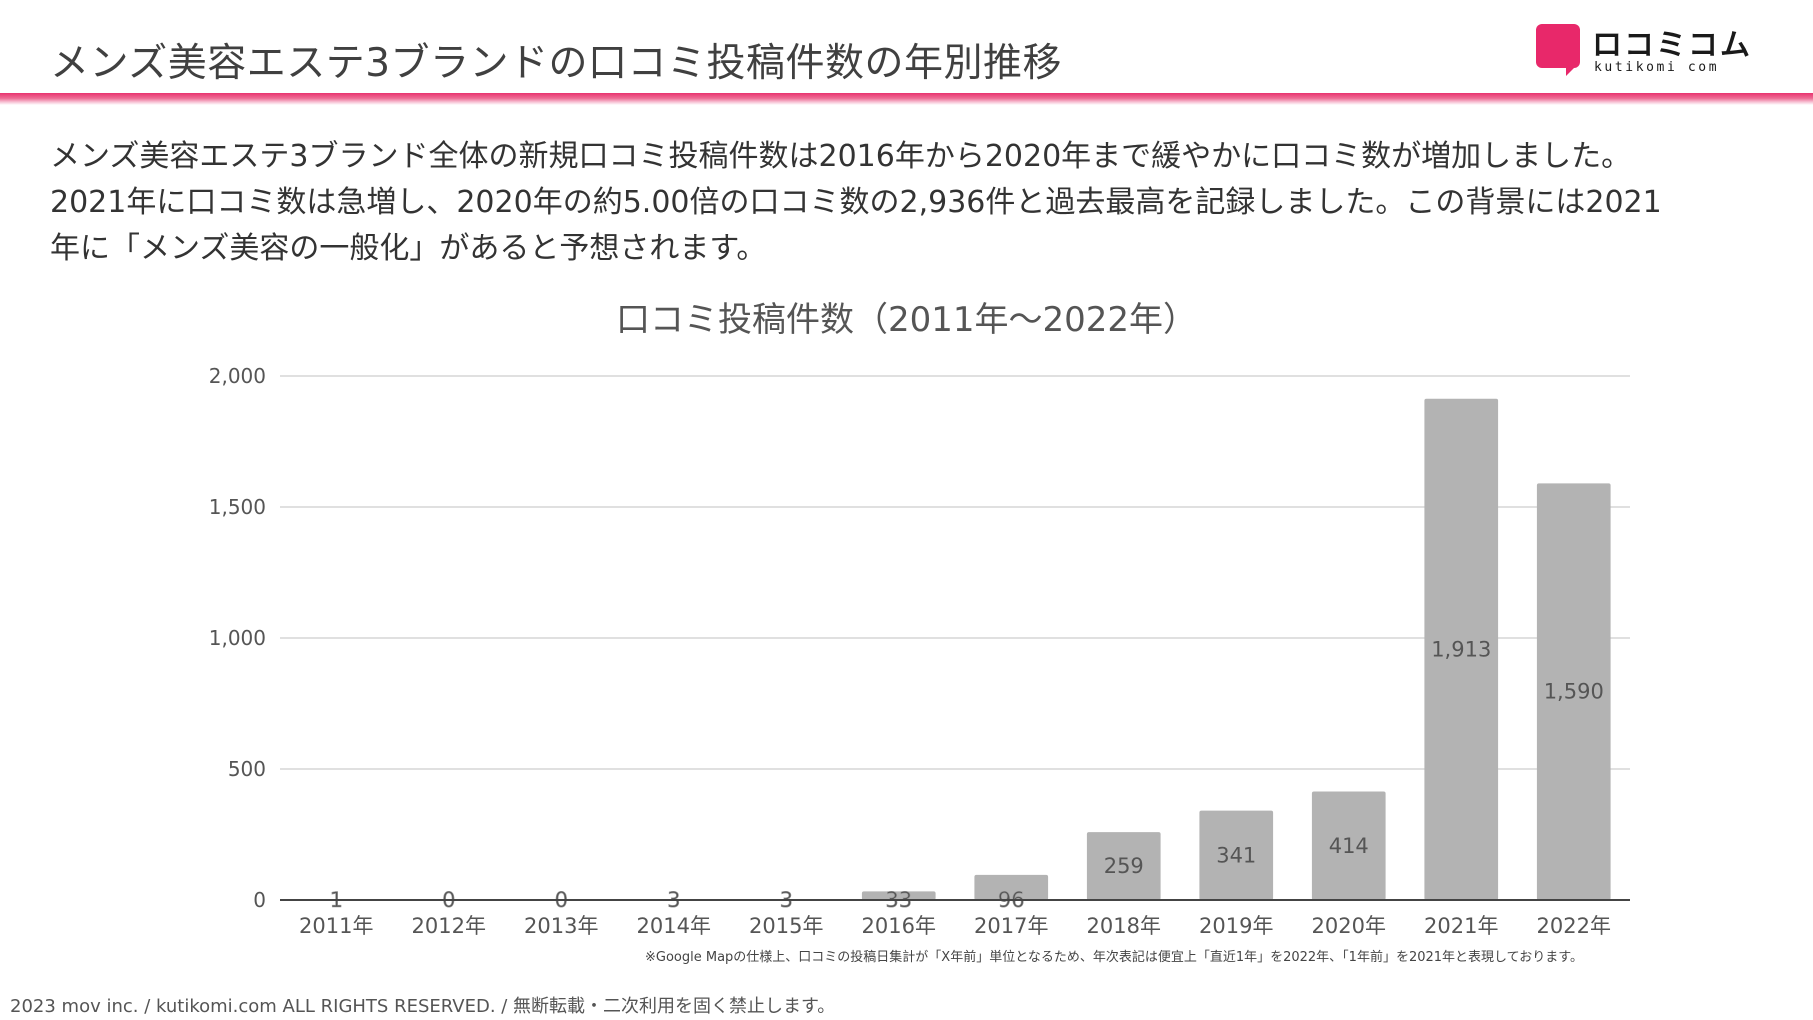  What do you see at coordinates (1672, 45) in the screenshot?
I see `logo-text: ロコミコム` at bounding box center [1672, 45].